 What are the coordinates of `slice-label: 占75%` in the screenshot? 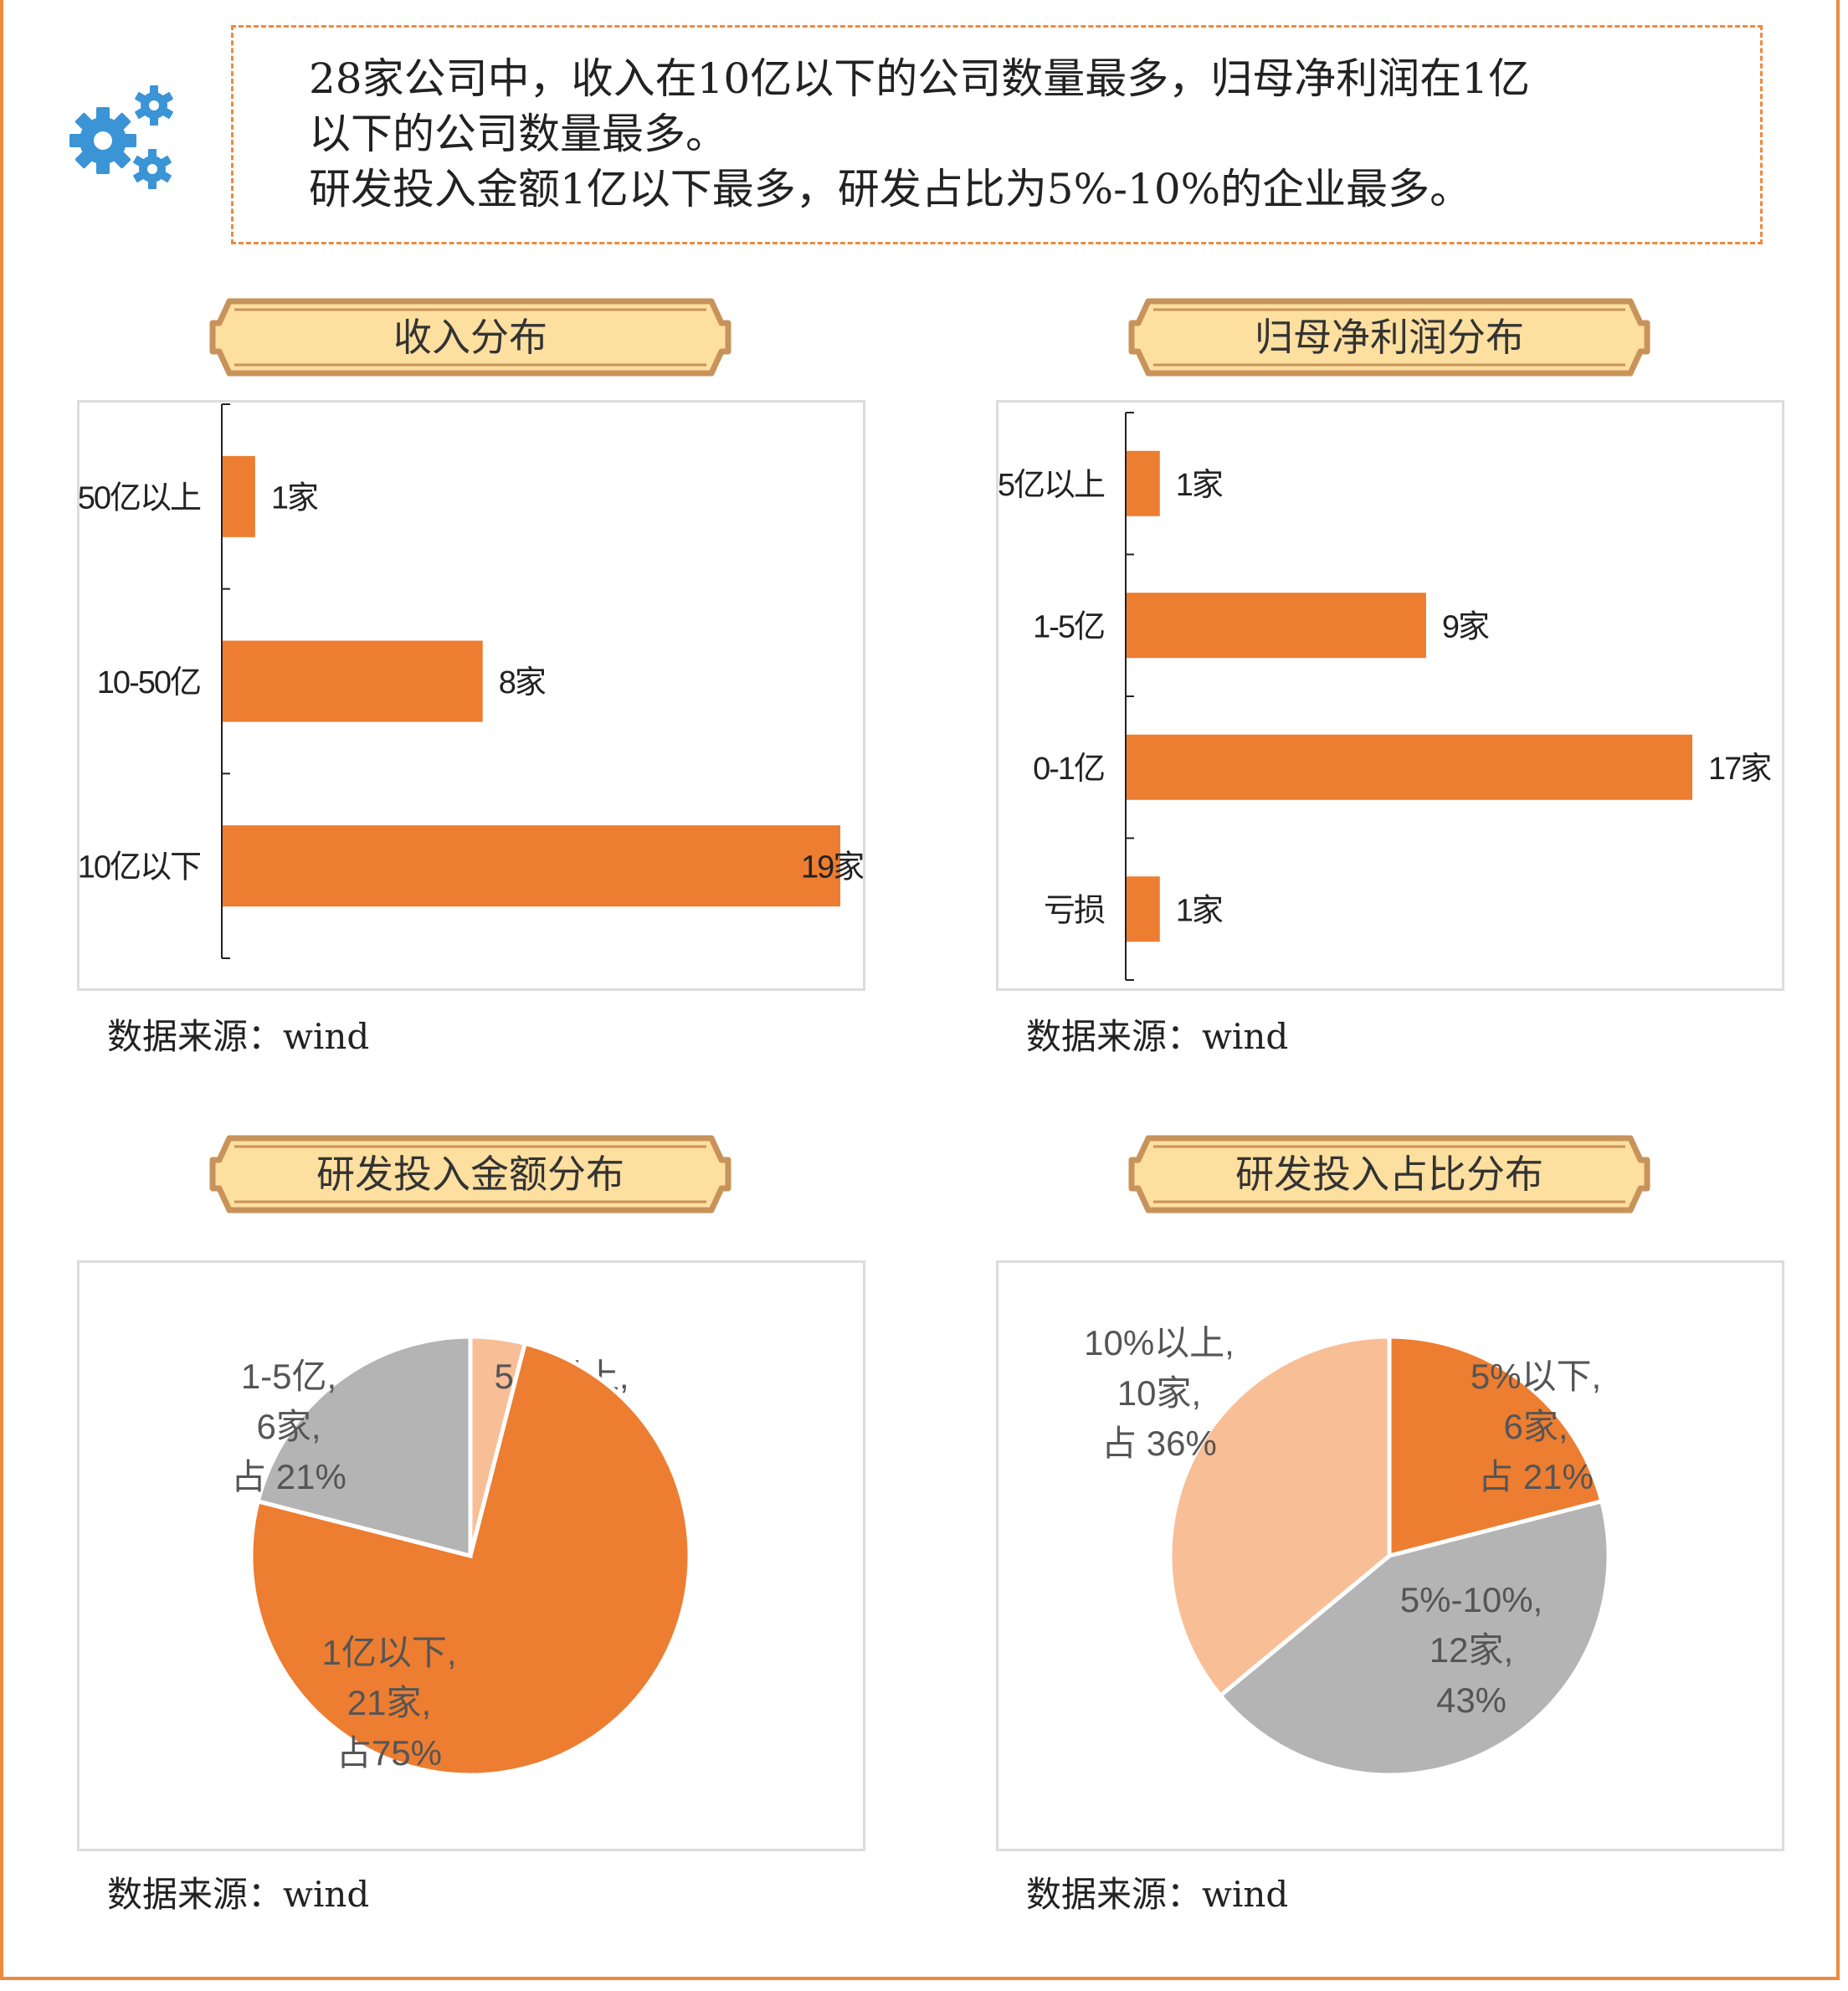 It's located at (389, 1753).